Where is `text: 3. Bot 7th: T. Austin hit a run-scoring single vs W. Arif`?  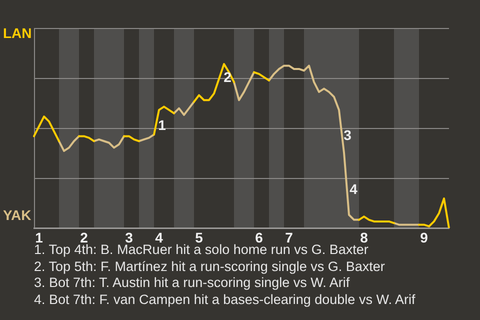 text: 3. Bot 7th: T. Austin hit a run-scoring single vs W. Arif is located at coordinates (192, 283).